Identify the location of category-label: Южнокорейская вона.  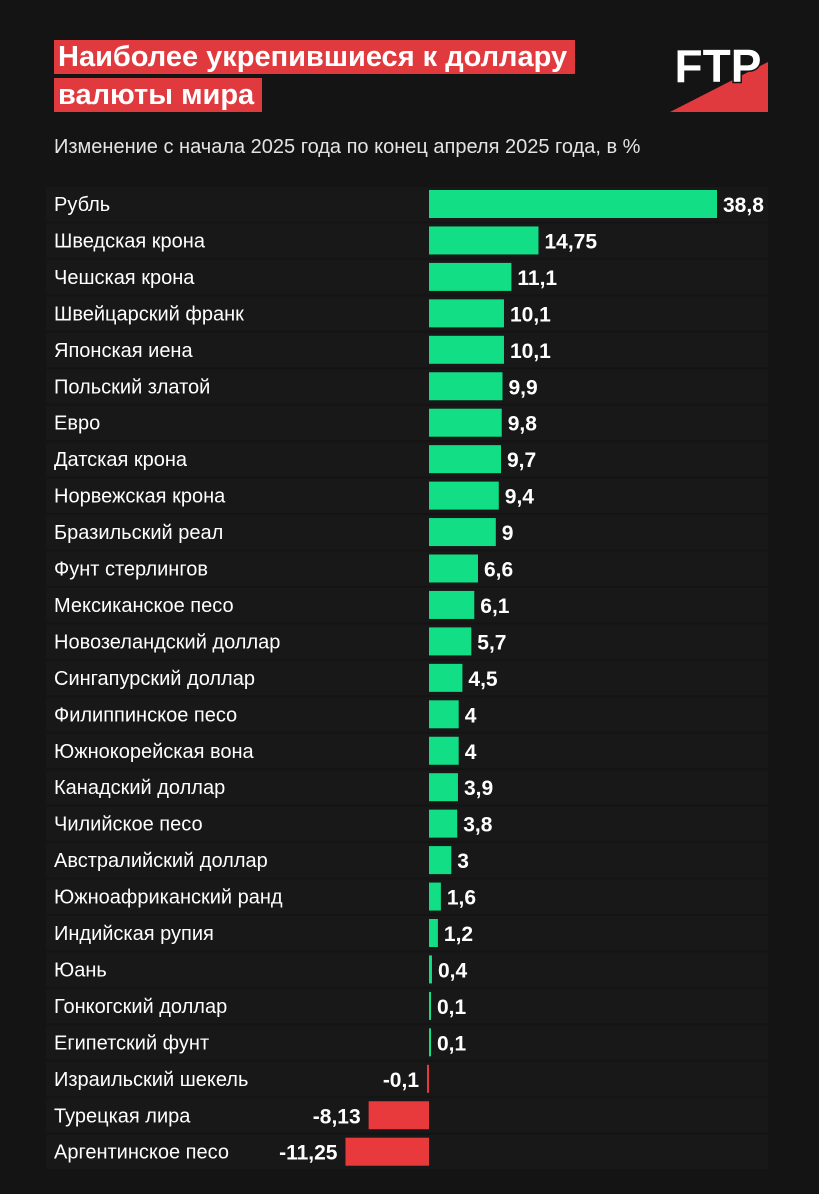
(154, 752).